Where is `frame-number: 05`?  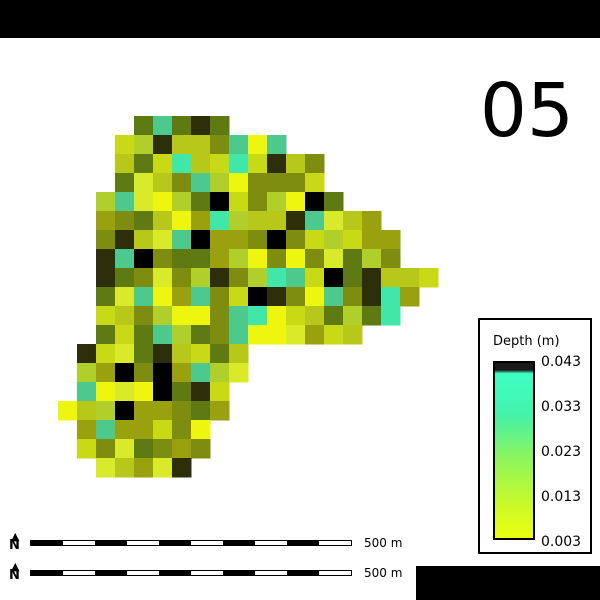 frame-number: 05 is located at coordinates (526, 111).